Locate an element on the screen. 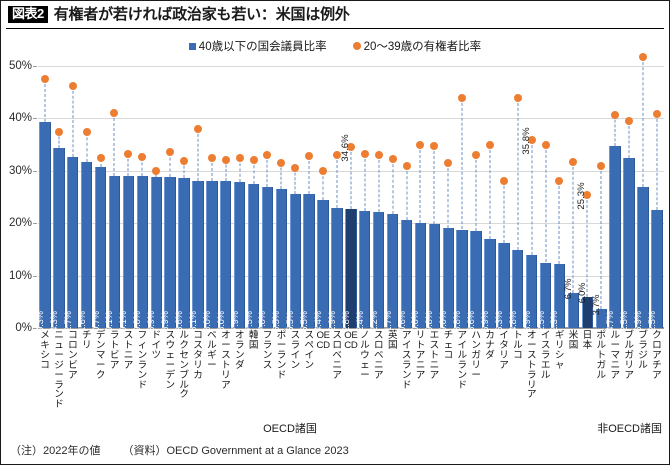  title-divider is located at coordinates (335, 28).